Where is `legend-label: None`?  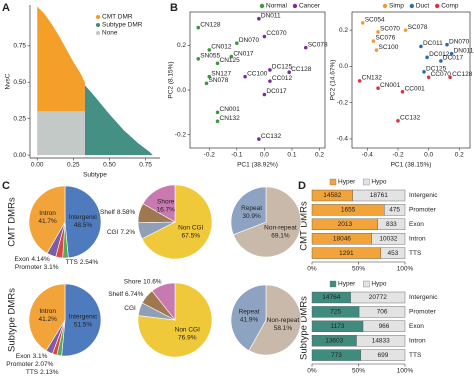
legend-label: None is located at coordinates (110, 33).